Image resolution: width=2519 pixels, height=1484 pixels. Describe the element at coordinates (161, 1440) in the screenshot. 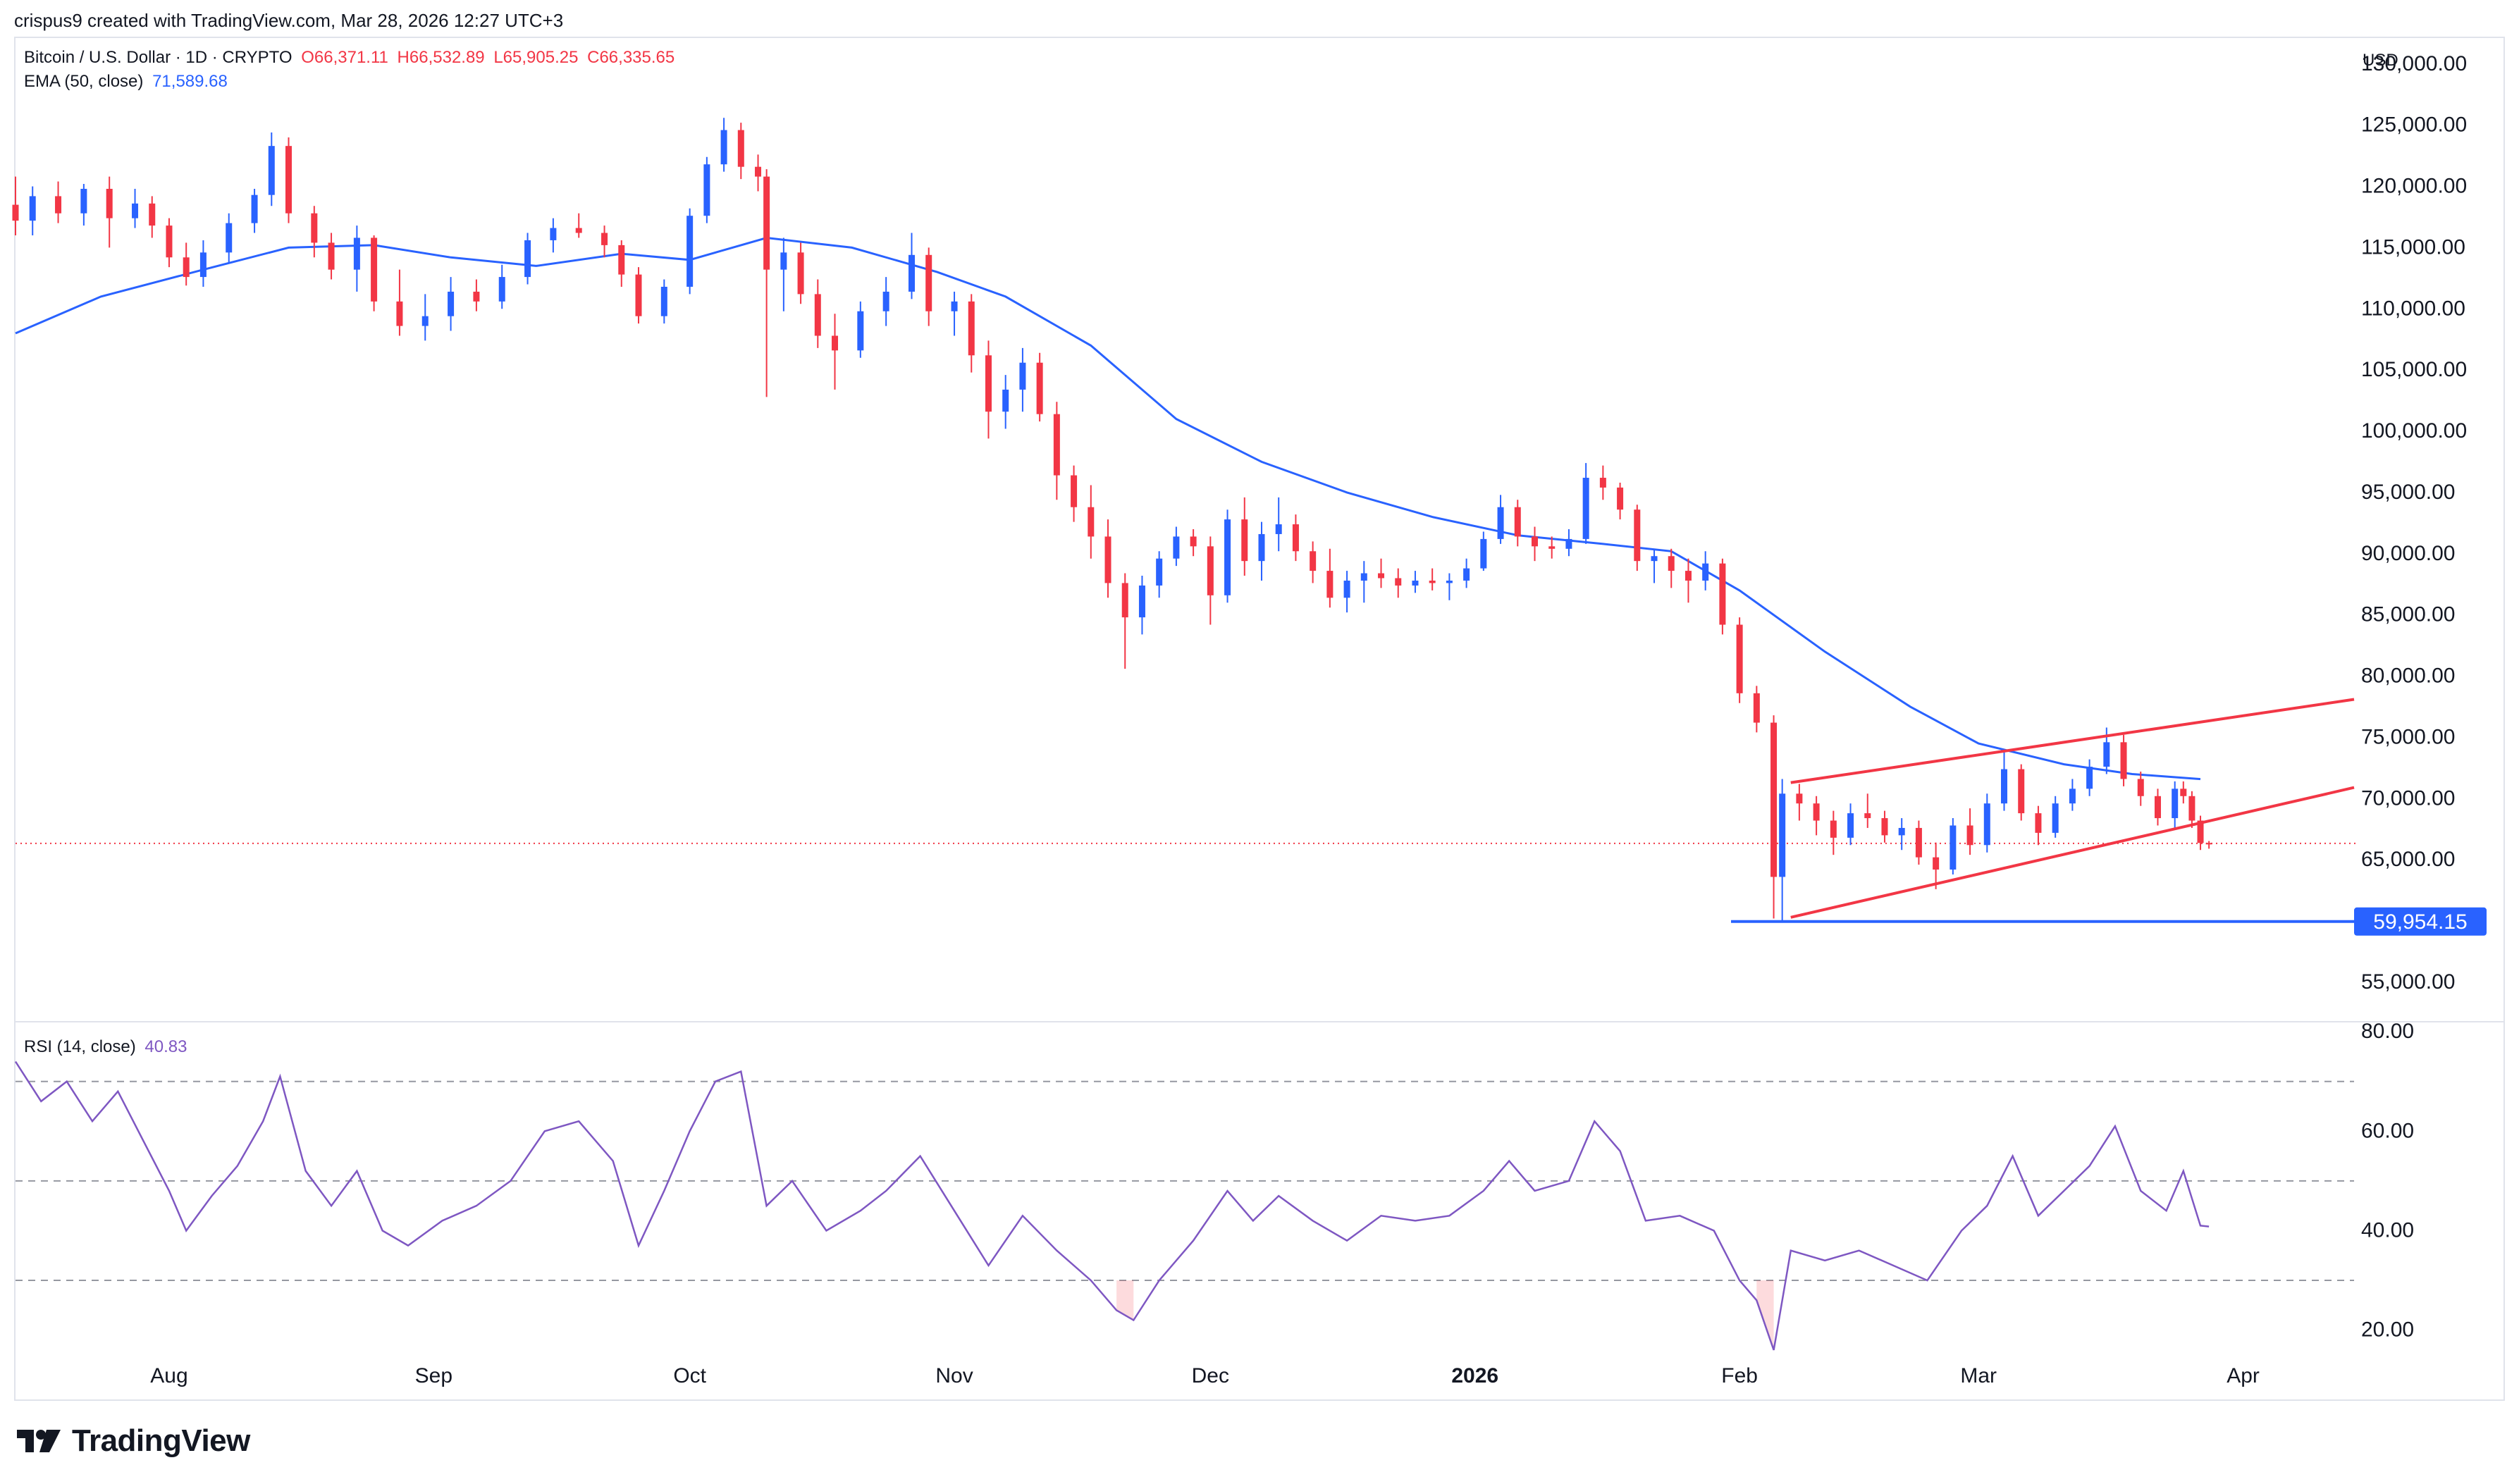

I see `tradingview-brand: TradingView` at that location.